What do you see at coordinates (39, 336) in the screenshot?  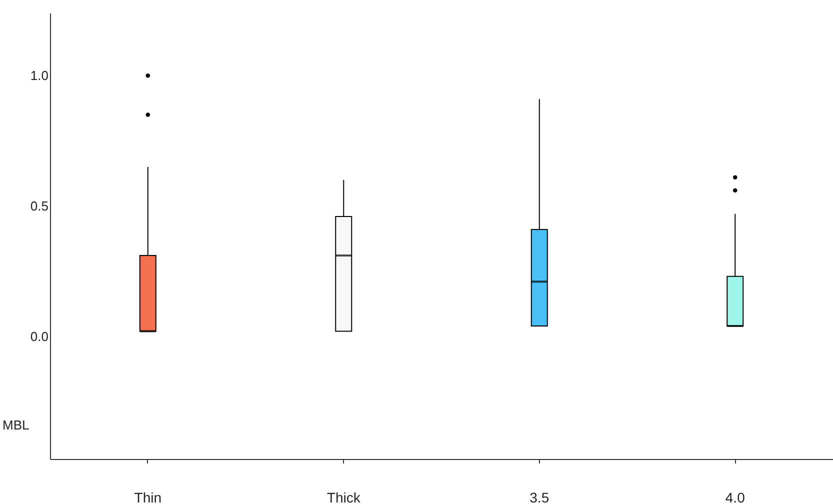 I see `y-tick-label: 0.0` at bounding box center [39, 336].